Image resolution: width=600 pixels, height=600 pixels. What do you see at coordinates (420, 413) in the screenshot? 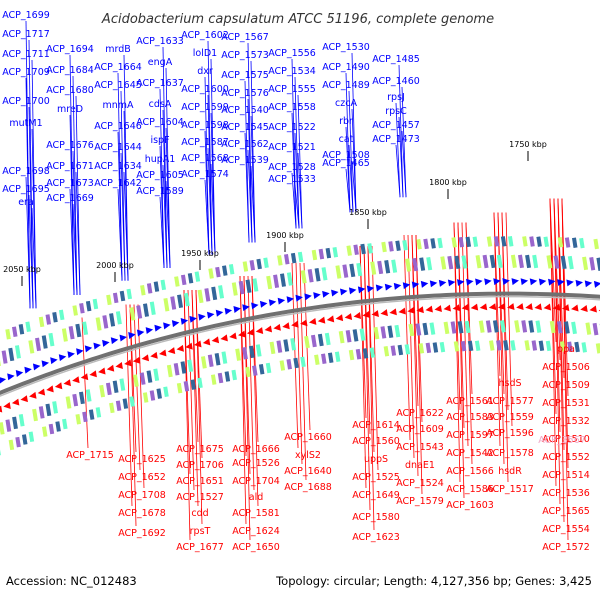
I see `reverse-gene-label: ACP_1622` at bounding box center [420, 413].